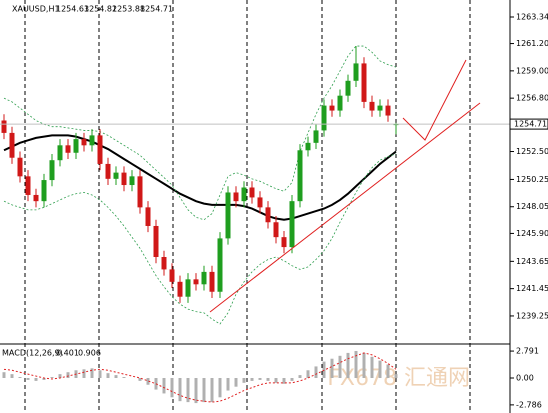  I want to click on price-tag, so click(528, 124).